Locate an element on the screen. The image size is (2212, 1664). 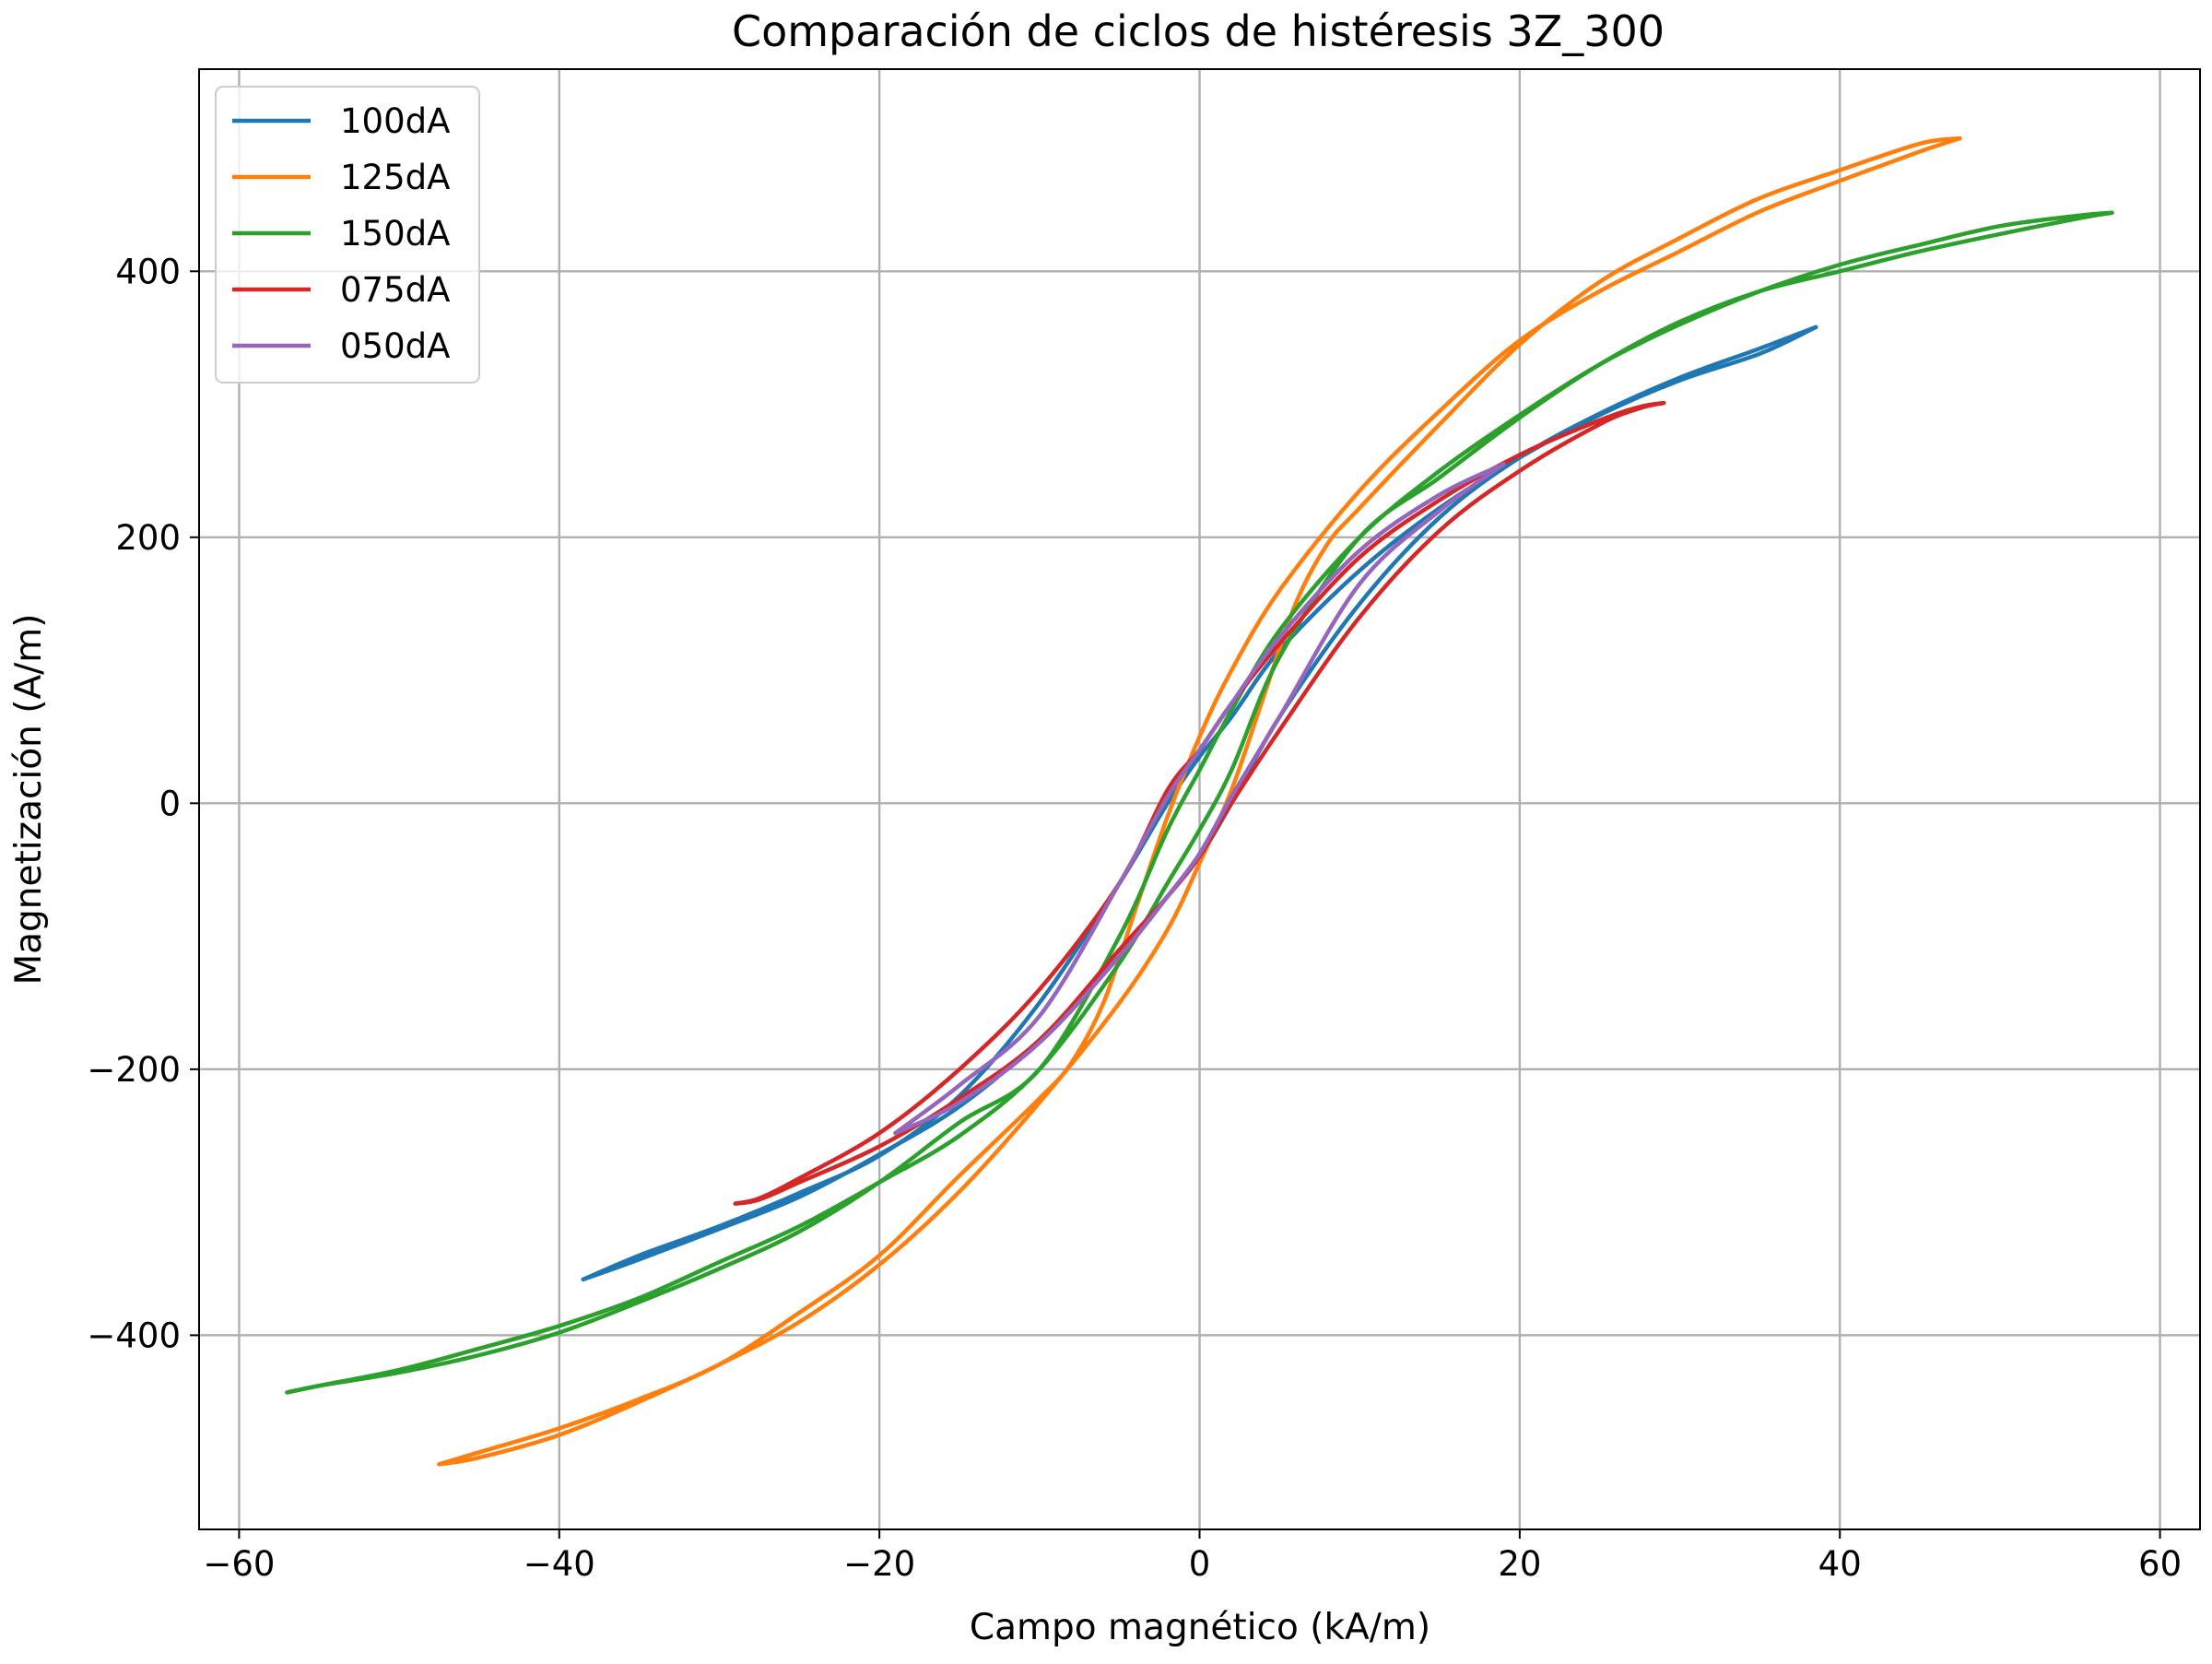
y-tick-label: 0 is located at coordinates (170, 803).